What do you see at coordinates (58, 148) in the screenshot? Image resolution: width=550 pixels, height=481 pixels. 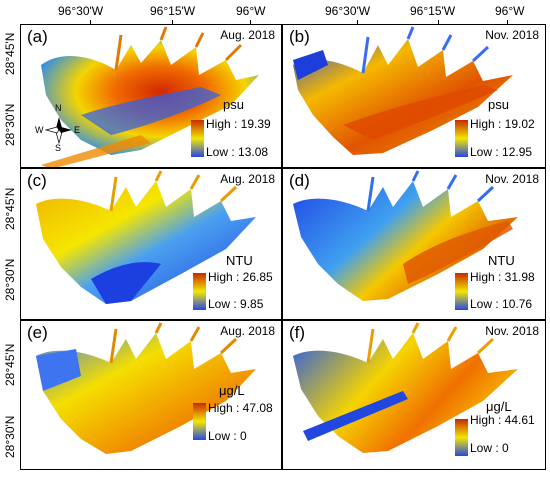 I see `compass-s: S` at bounding box center [58, 148].